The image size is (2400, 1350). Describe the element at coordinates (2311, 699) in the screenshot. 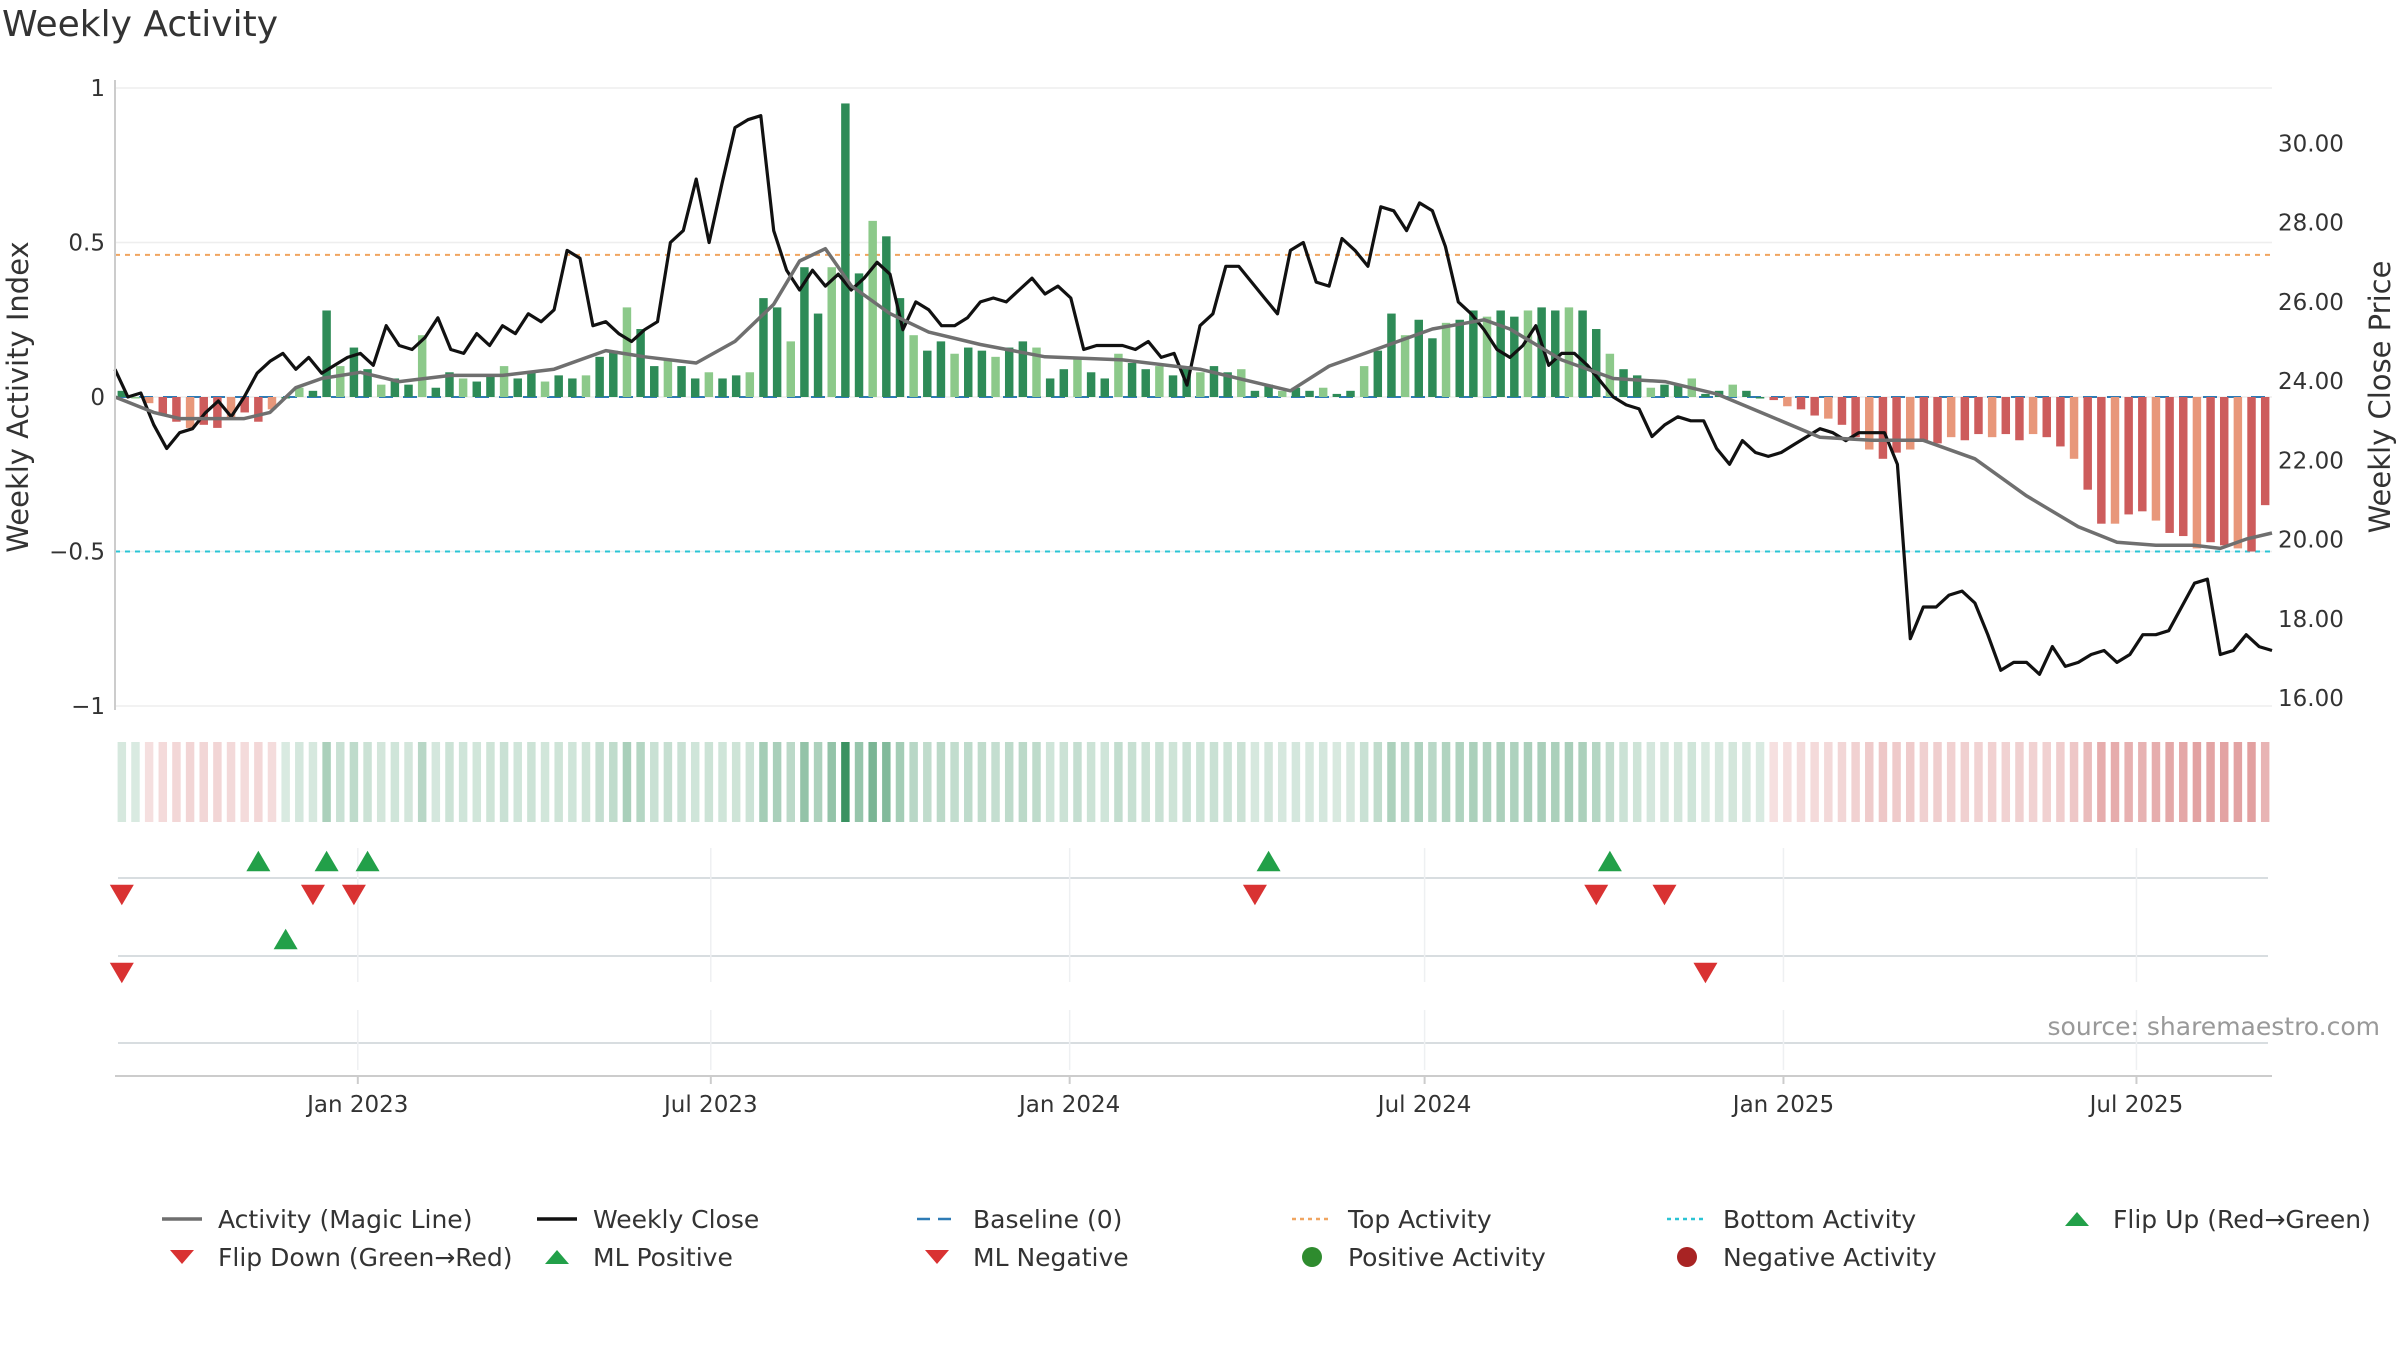

I see `y-right-tick-label: 16.00` at that location.